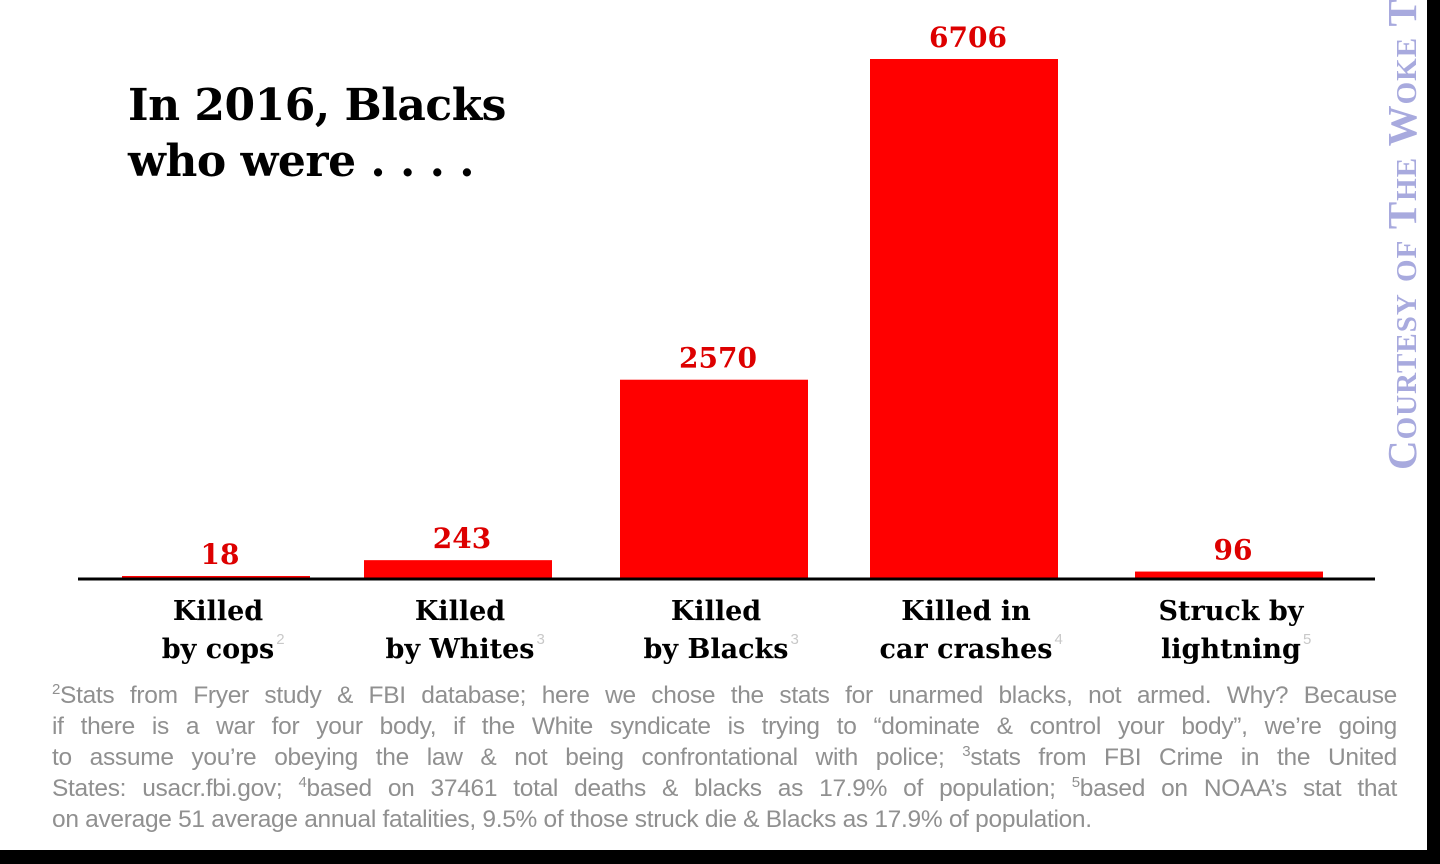 The image size is (1440, 864). I want to click on value-label-4: 6706, so click(968, 37).